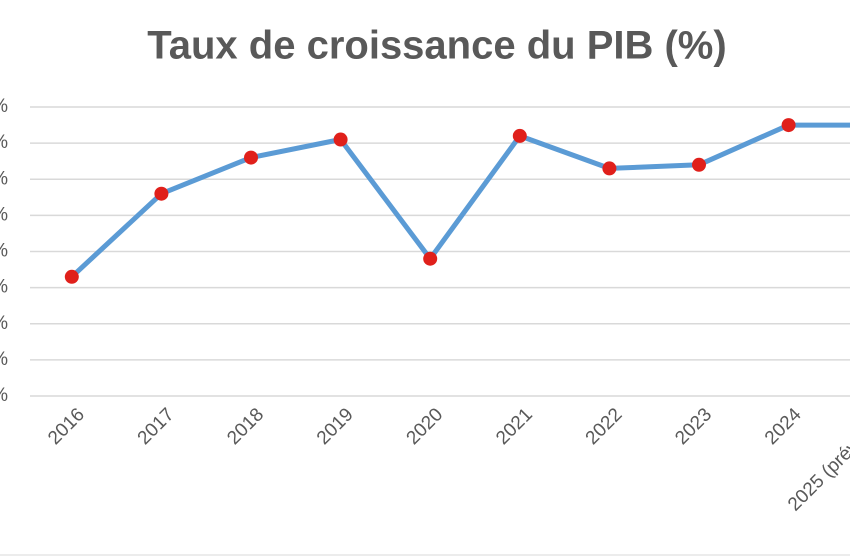 Image resolution: width=850 pixels, height=560 pixels. I want to click on y-tick-label: 0%, so click(4, 395).